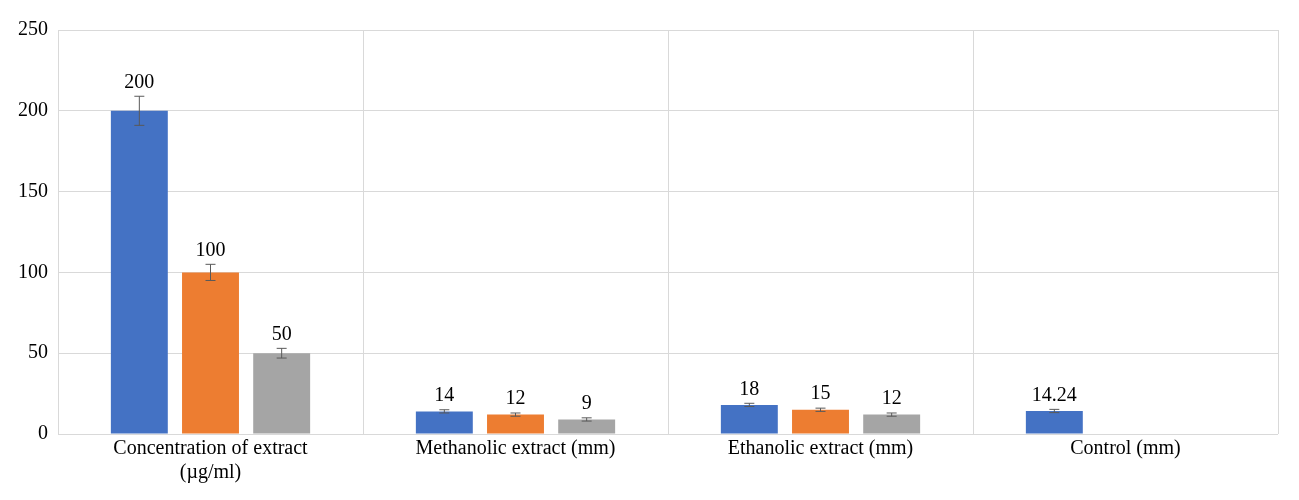 This screenshot has width=1299, height=500. What do you see at coordinates (820, 392) in the screenshot?
I see `data-label: 15` at bounding box center [820, 392].